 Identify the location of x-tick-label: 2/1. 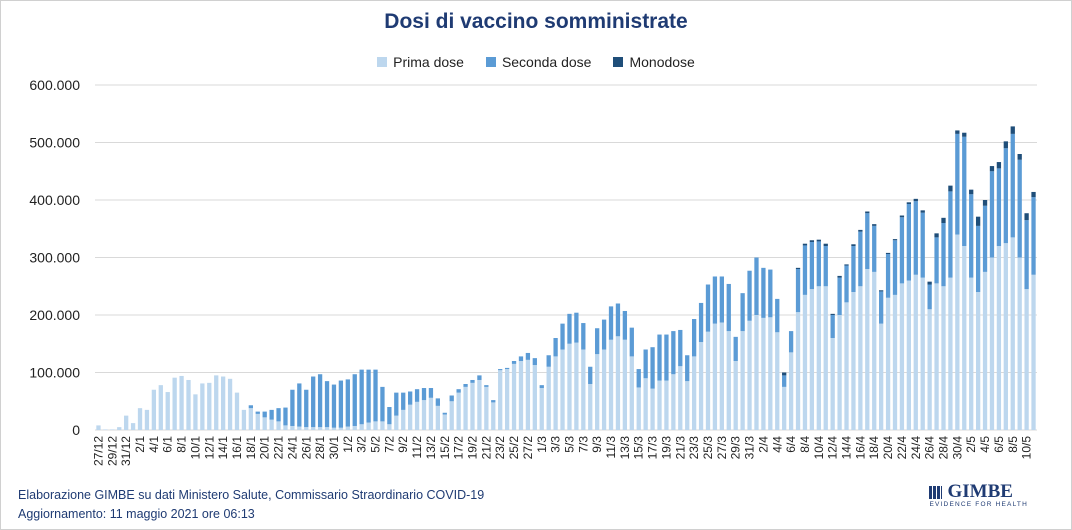
(140, 444).